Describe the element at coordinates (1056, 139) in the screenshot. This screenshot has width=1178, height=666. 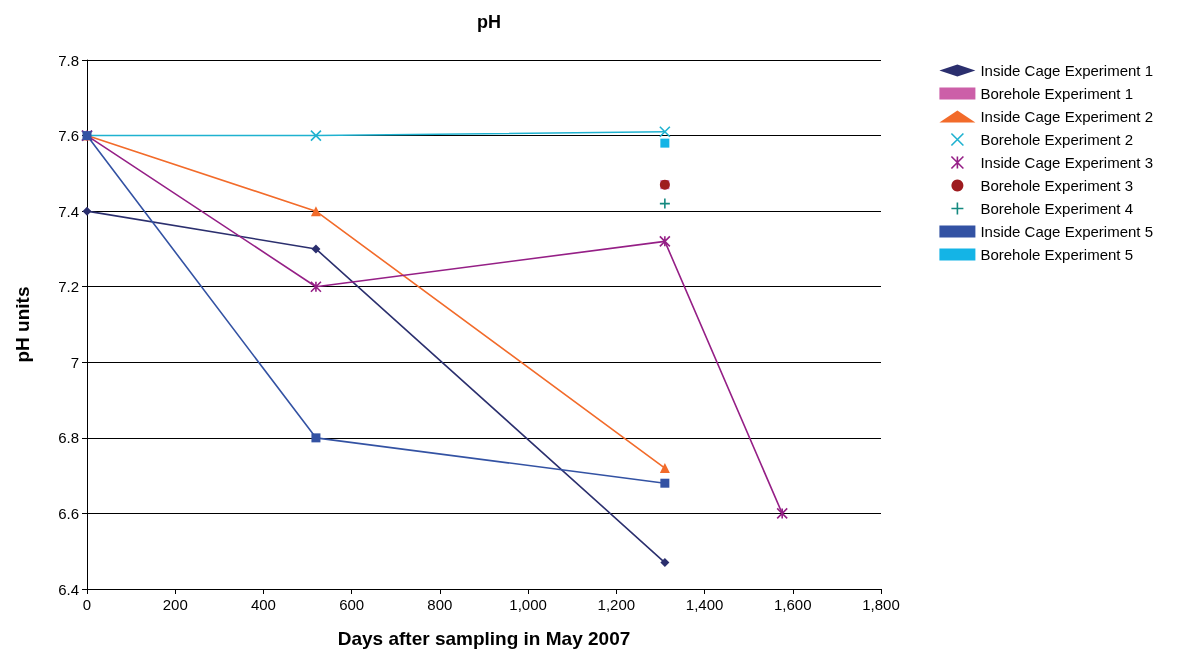
I see `legend-label: Borehole Experiment 2` at that location.